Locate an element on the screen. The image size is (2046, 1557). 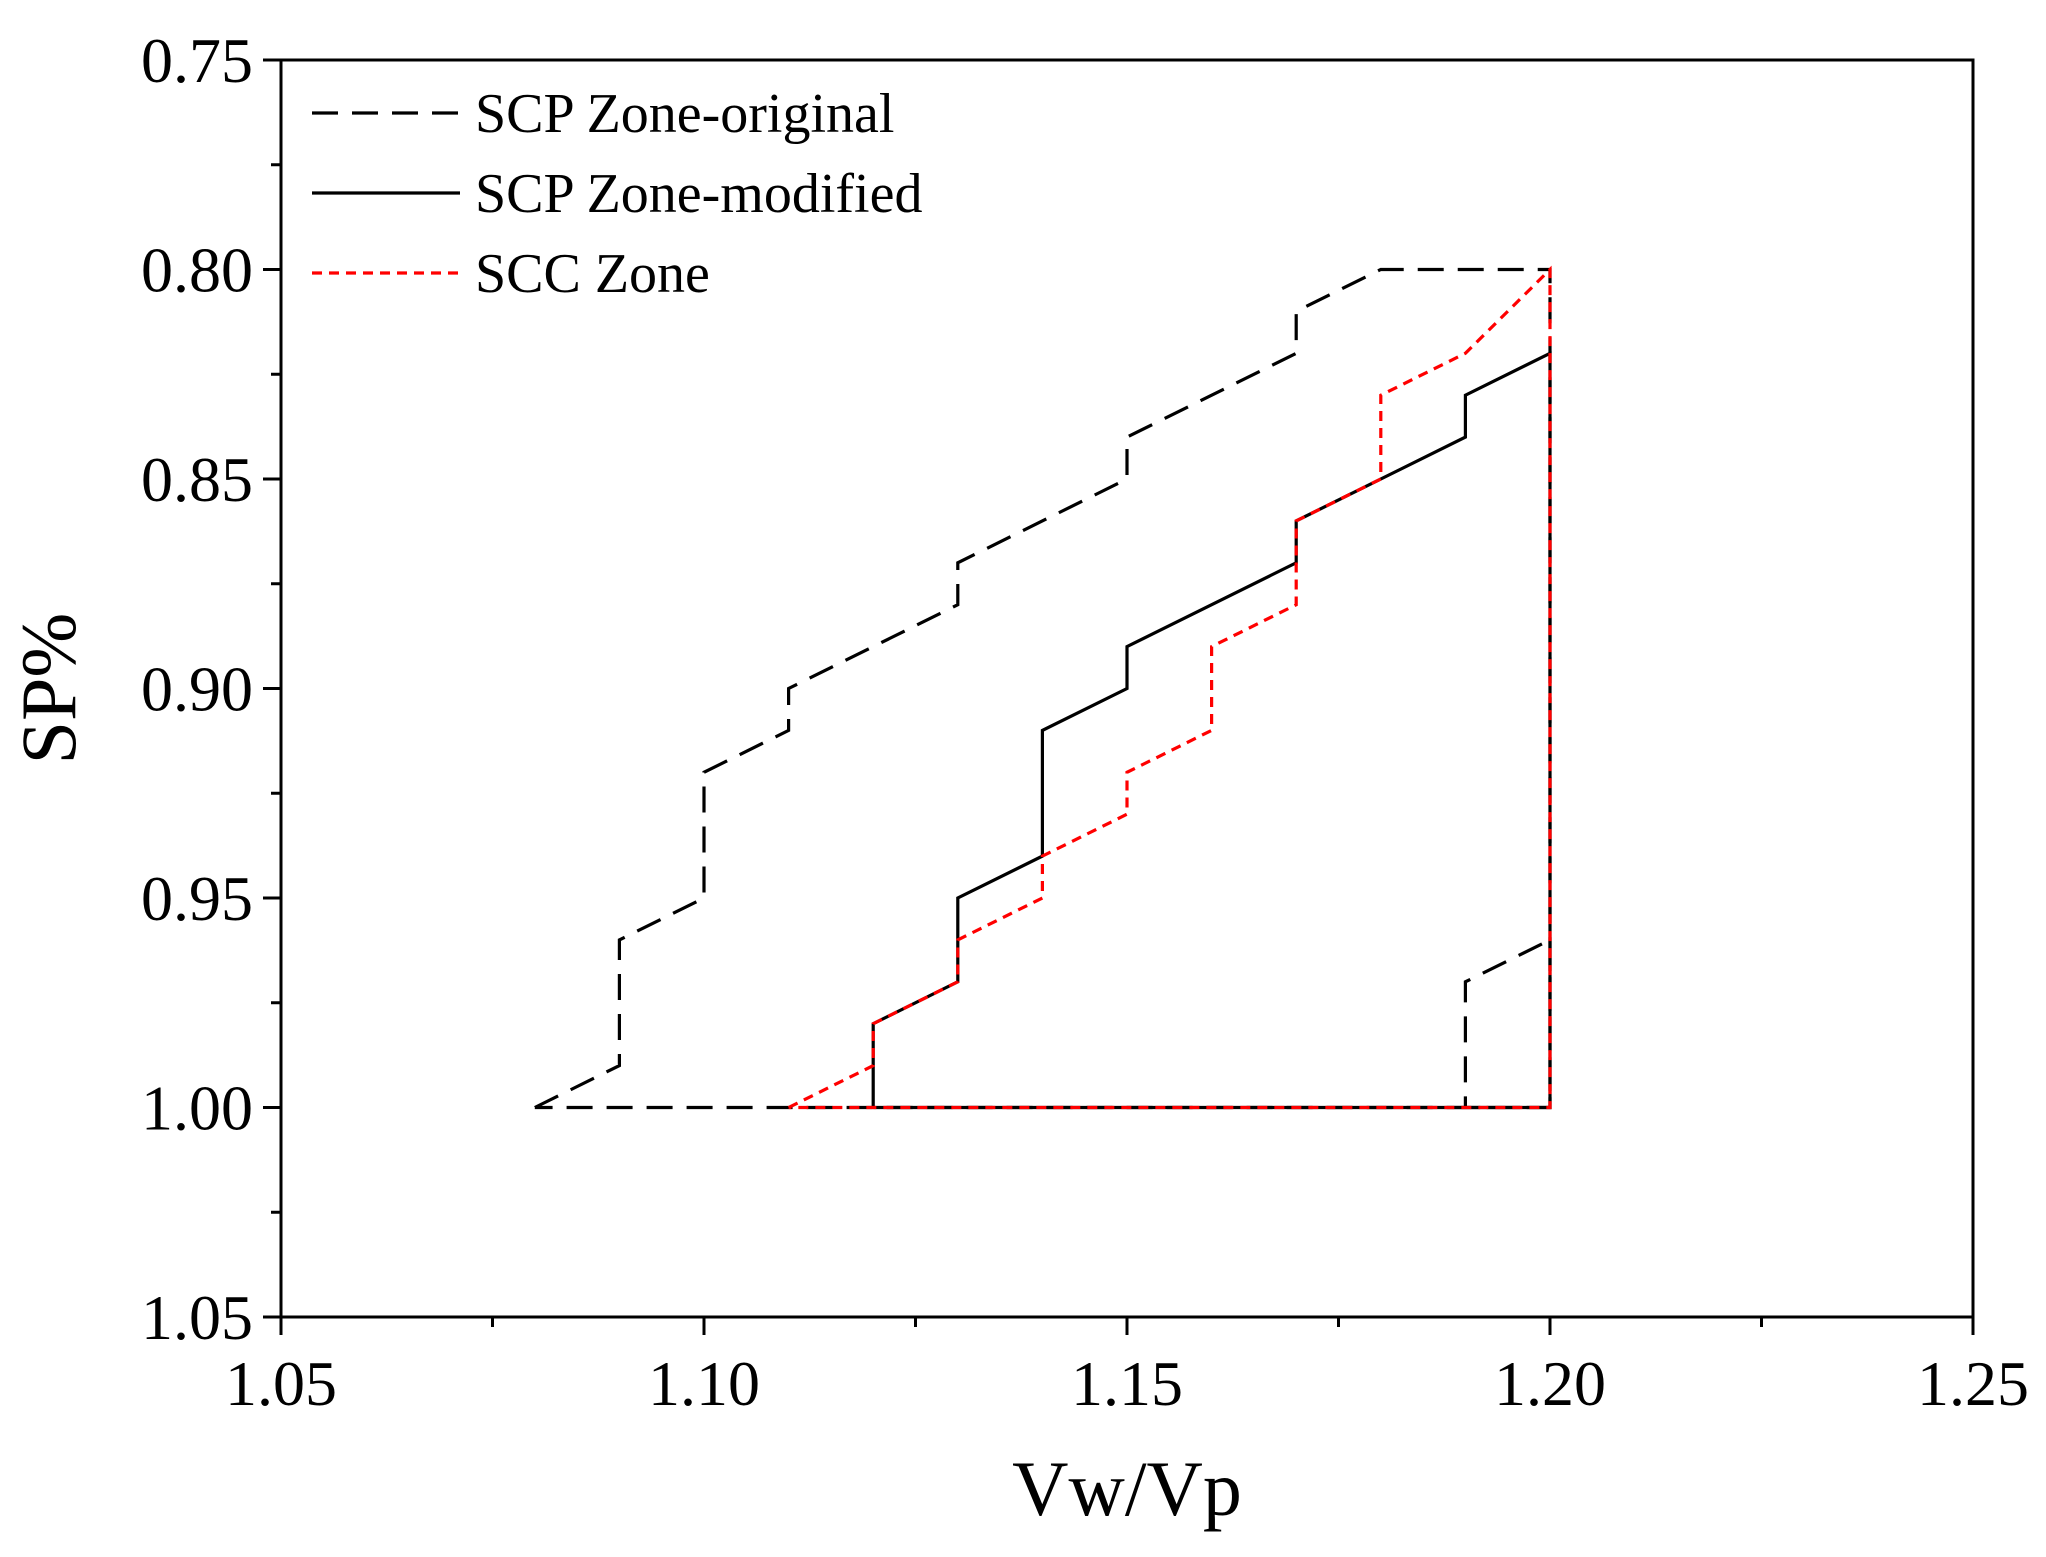
y-tick-label: 0.90 is located at coordinates (197, 689).